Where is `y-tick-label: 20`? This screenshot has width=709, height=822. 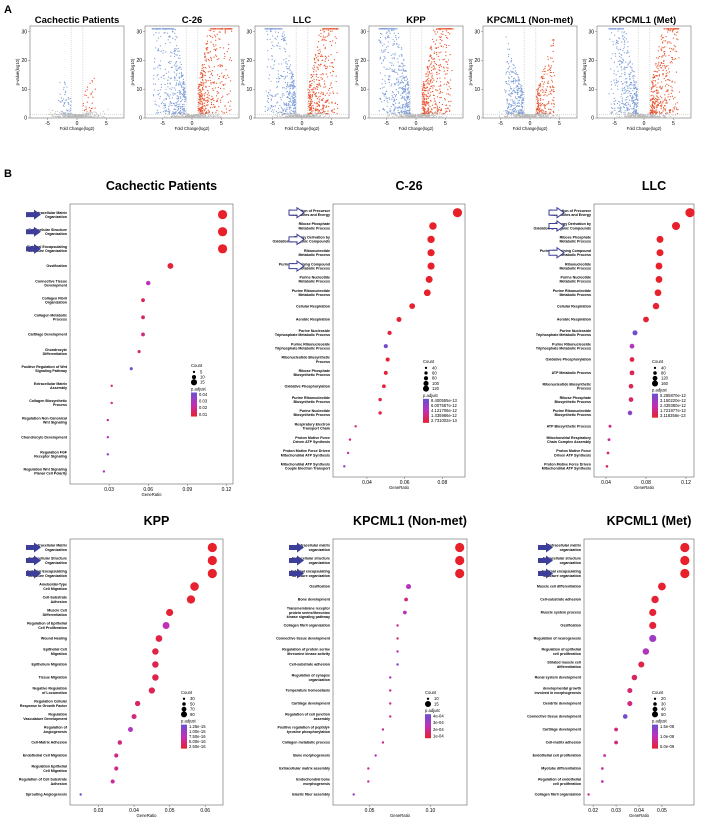
y-tick-label: 20 is located at coordinates (363, 61).